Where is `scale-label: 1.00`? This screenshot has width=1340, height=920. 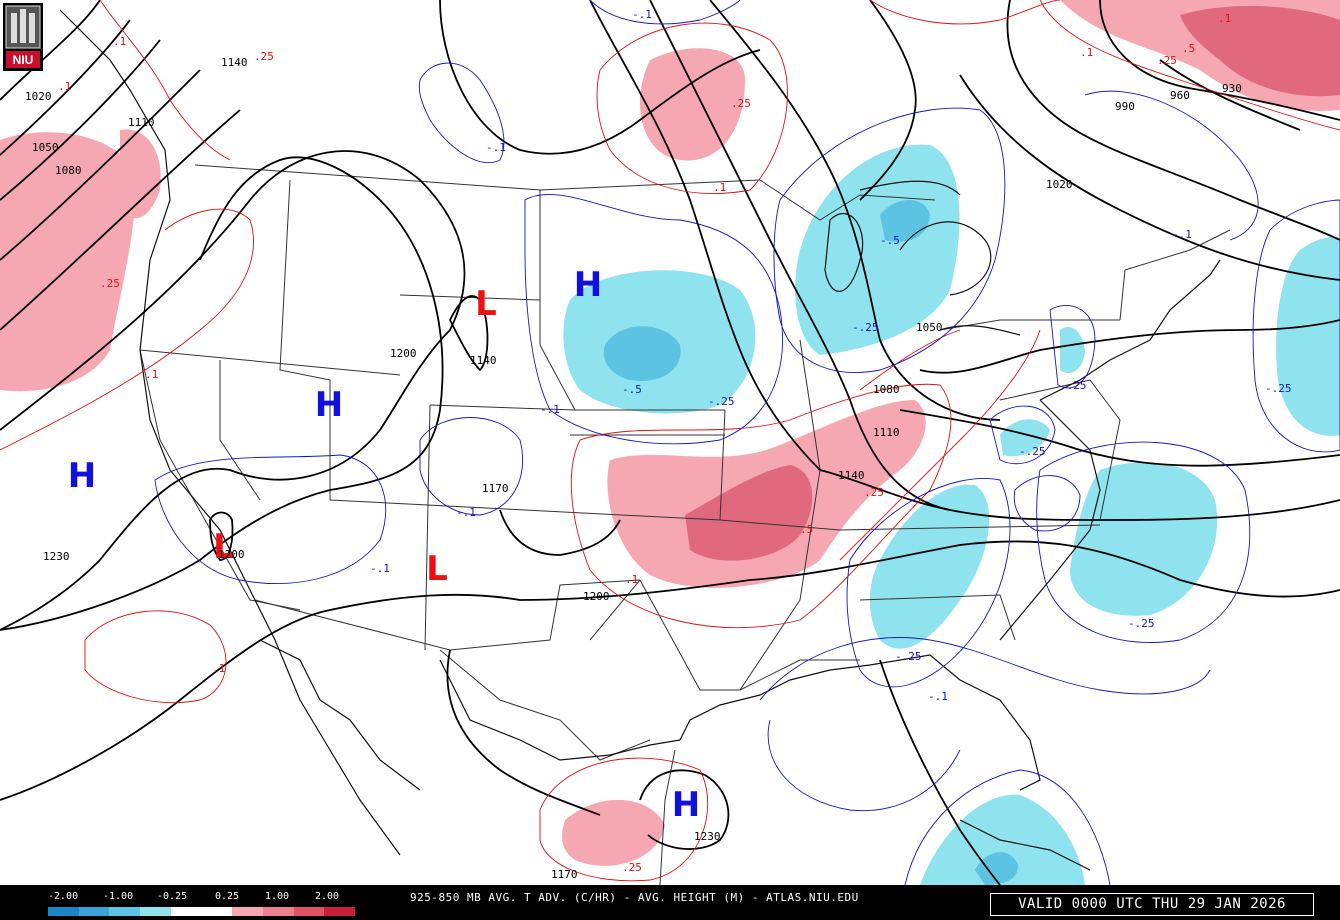
scale-label: 1.00 is located at coordinates (277, 896).